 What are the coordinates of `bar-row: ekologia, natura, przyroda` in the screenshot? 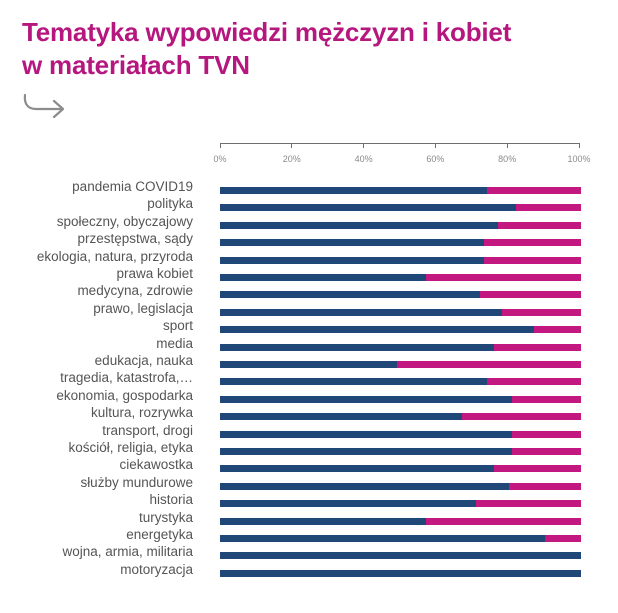 It's located at (309, 256).